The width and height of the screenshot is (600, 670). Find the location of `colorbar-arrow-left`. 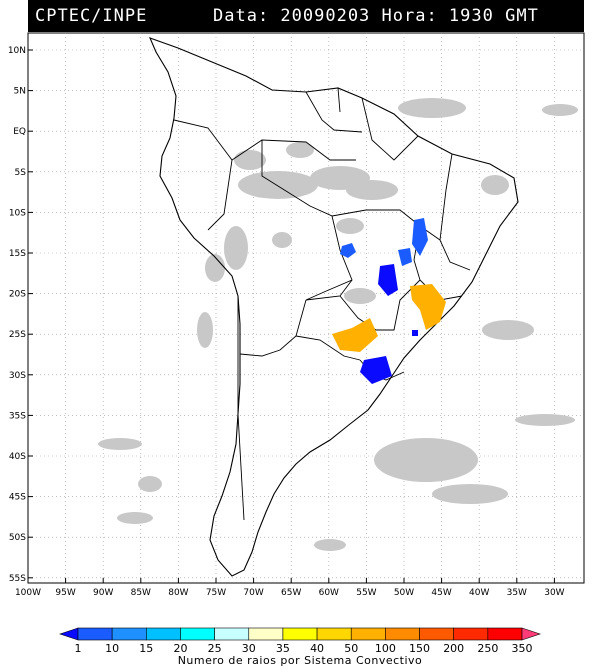

colorbar-arrow-left is located at coordinates (69, 634).